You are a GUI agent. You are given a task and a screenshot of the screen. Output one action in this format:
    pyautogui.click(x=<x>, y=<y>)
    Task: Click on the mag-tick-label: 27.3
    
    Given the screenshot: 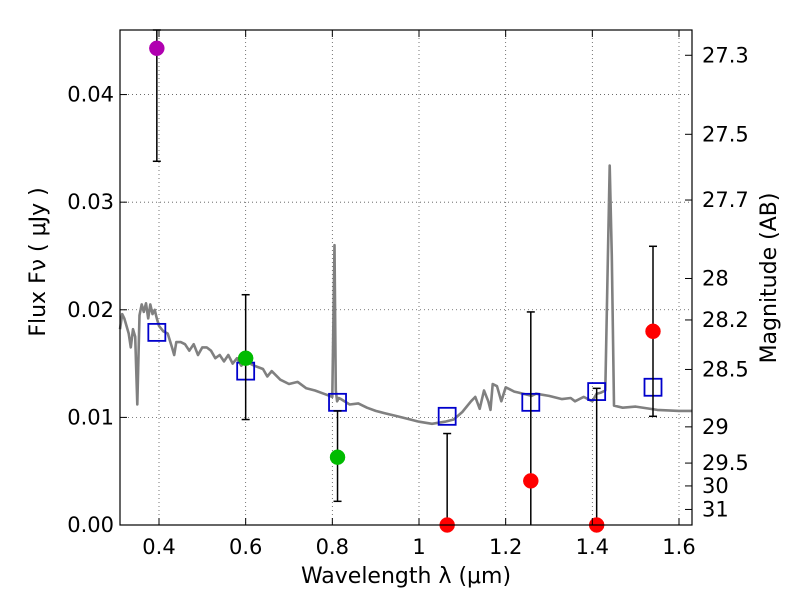 What is the action you would take?
    pyautogui.click(x=725, y=55)
    